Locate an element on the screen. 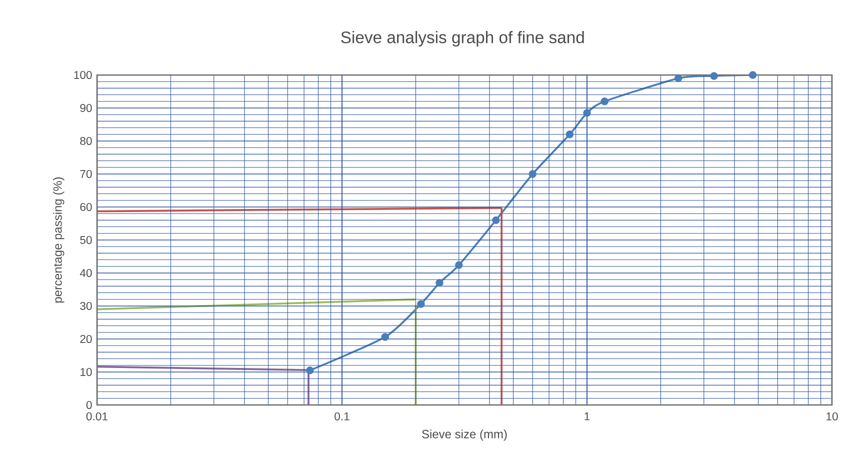  y-tick-label: 50 is located at coordinates (86, 240).